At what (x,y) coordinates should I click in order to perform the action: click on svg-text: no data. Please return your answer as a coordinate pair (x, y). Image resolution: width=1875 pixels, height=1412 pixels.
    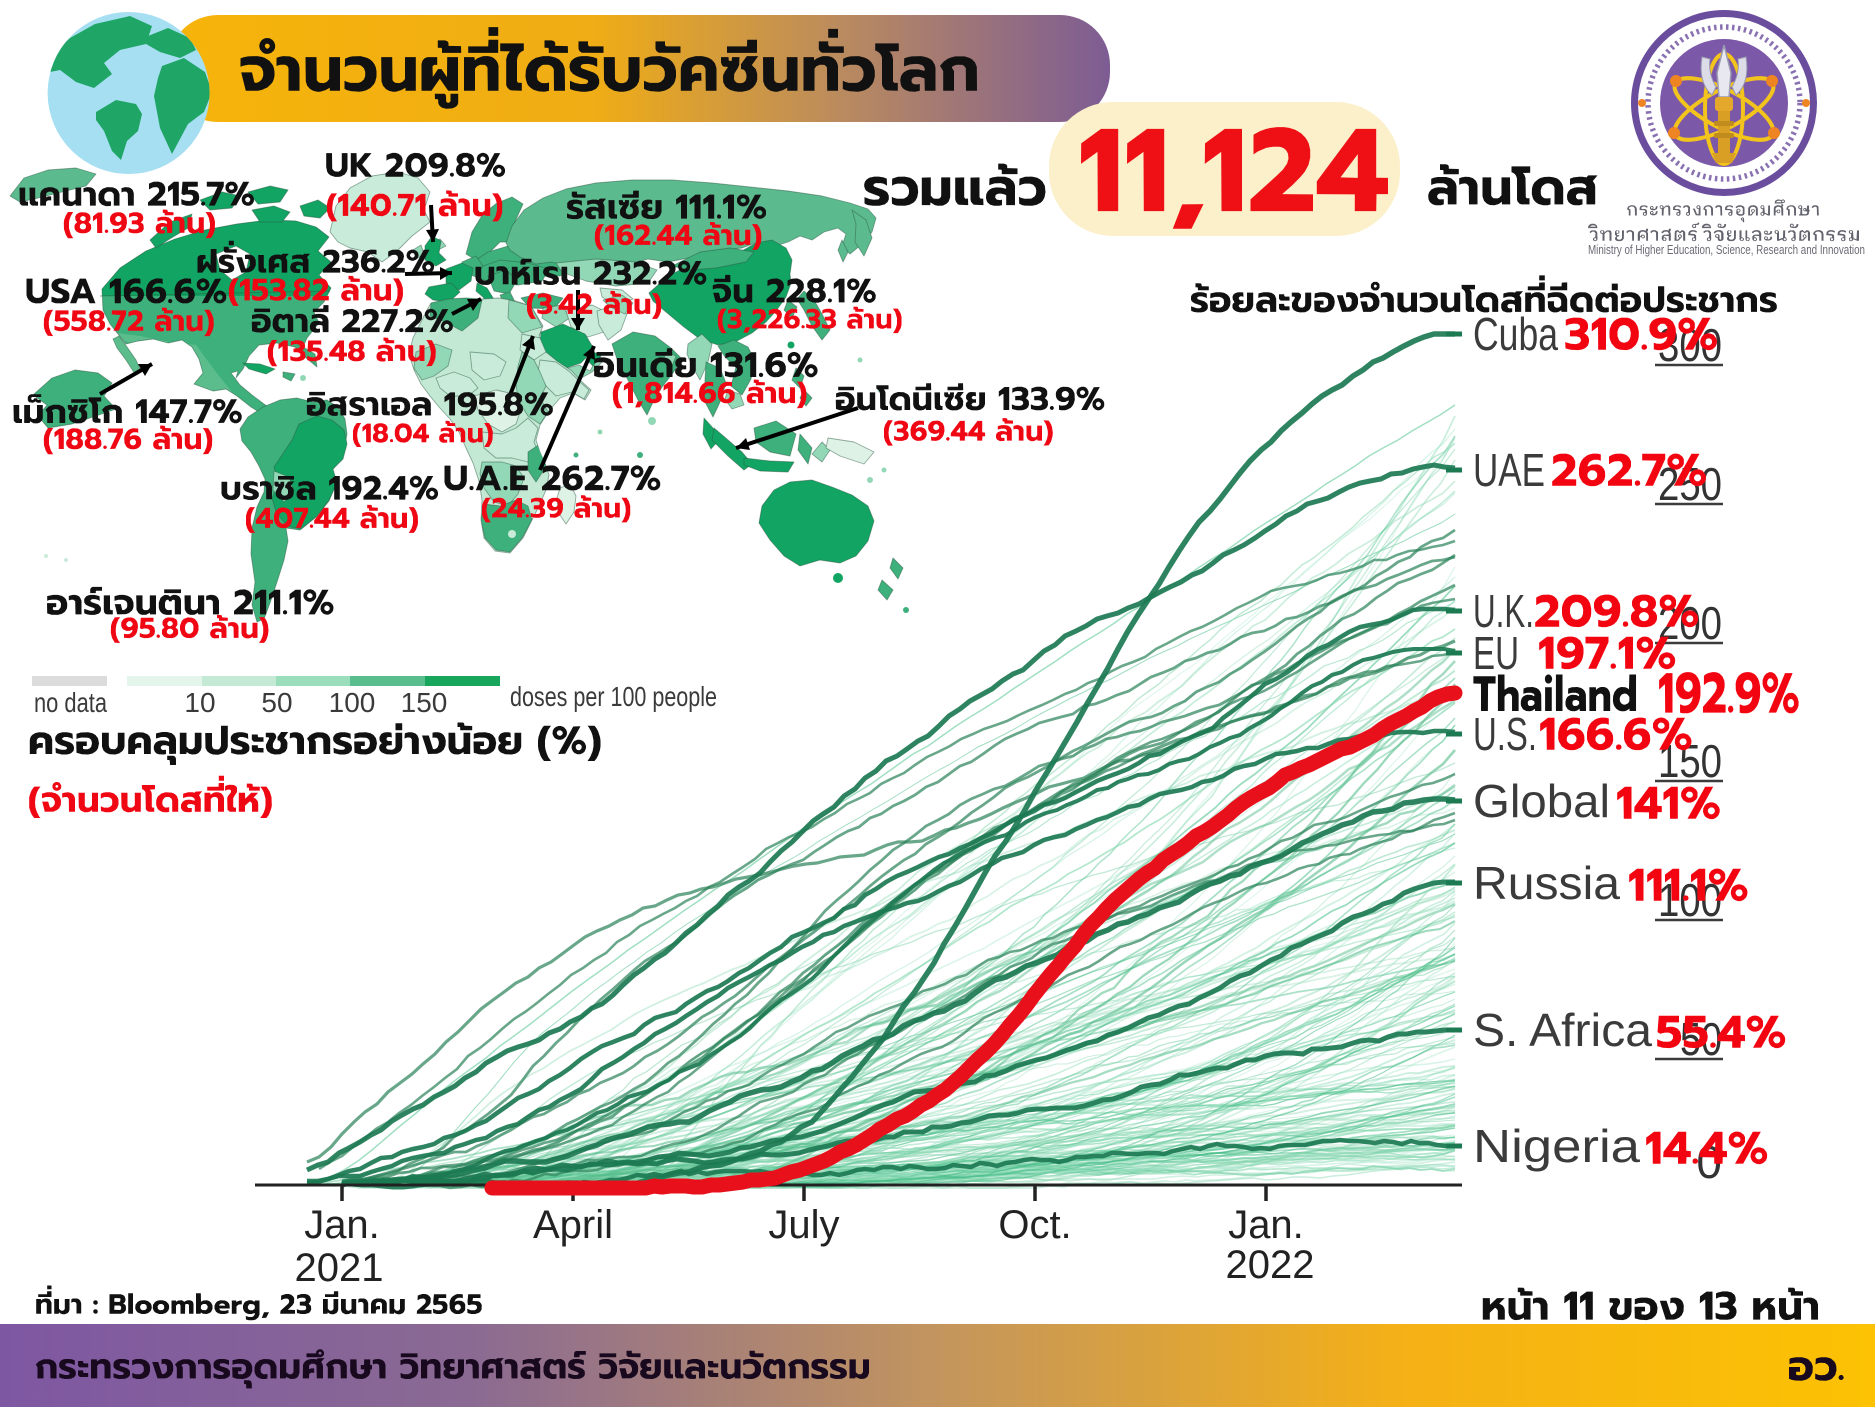
    Looking at the image, I should click on (70, 702).